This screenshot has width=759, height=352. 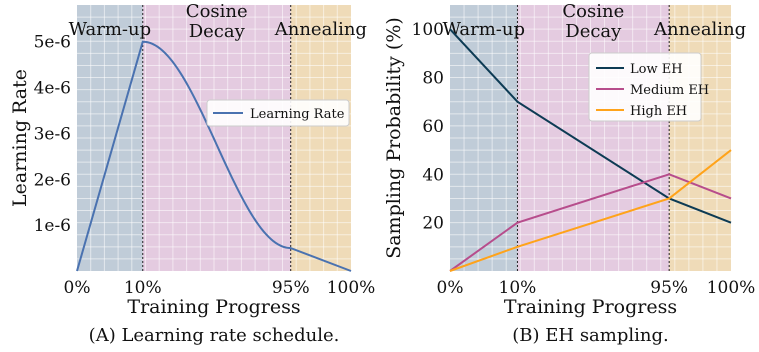 What do you see at coordinates (658, 111) in the screenshot?
I see `legend-entry-high-eh: High EH` at bounding box center [658, 111].